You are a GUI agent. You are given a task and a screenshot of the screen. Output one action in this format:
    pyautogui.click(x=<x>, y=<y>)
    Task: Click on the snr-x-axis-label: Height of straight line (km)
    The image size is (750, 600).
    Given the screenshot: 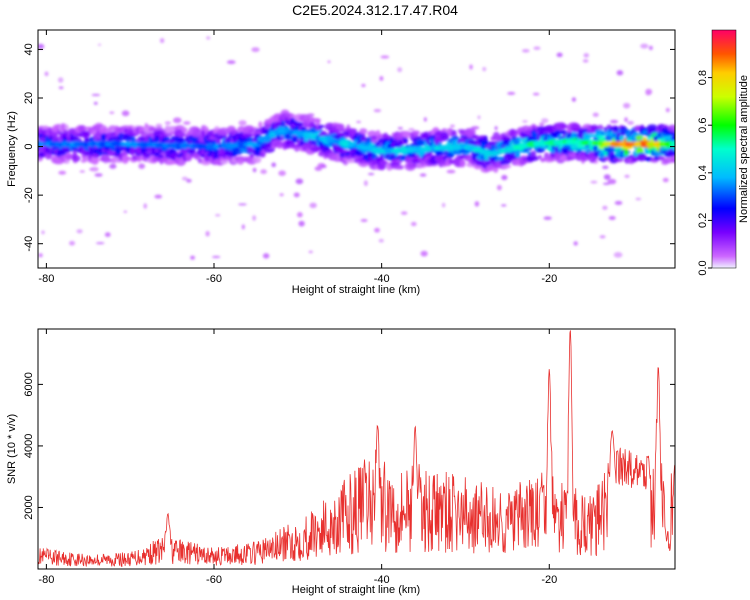 What is the action you would take?
    pyautogui.click(x=356, y=590)
    